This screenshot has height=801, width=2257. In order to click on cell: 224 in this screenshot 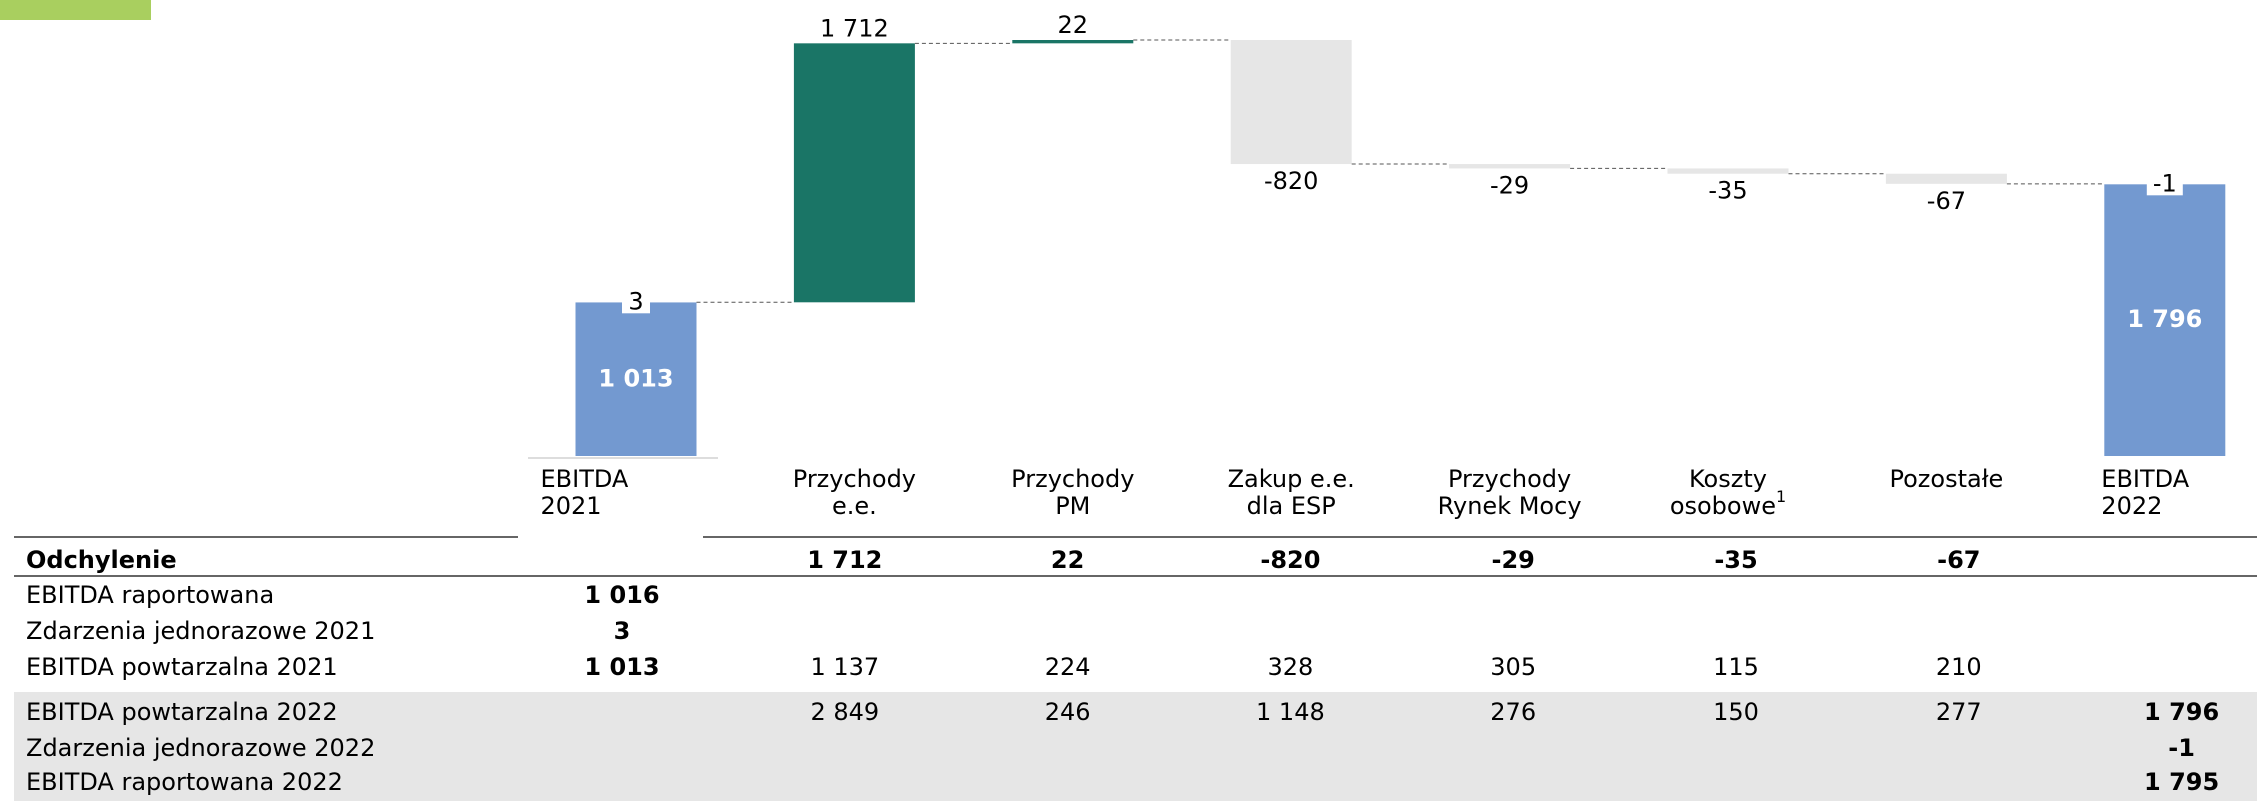, I will do `click(1068, 667)`.